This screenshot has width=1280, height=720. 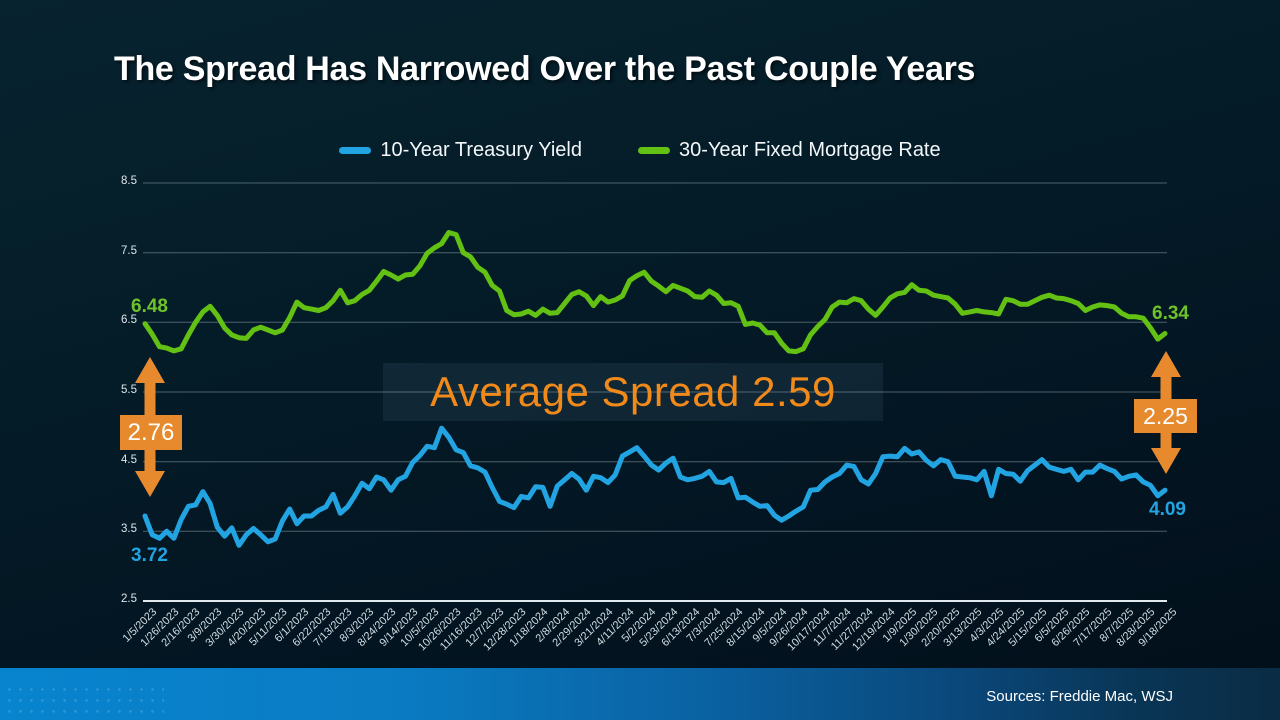 What do you see at coordinates (655, 292) in the screenshot?
I see `line-30-year-fixed-mortgage-rate` at bounding box center [655, 292].